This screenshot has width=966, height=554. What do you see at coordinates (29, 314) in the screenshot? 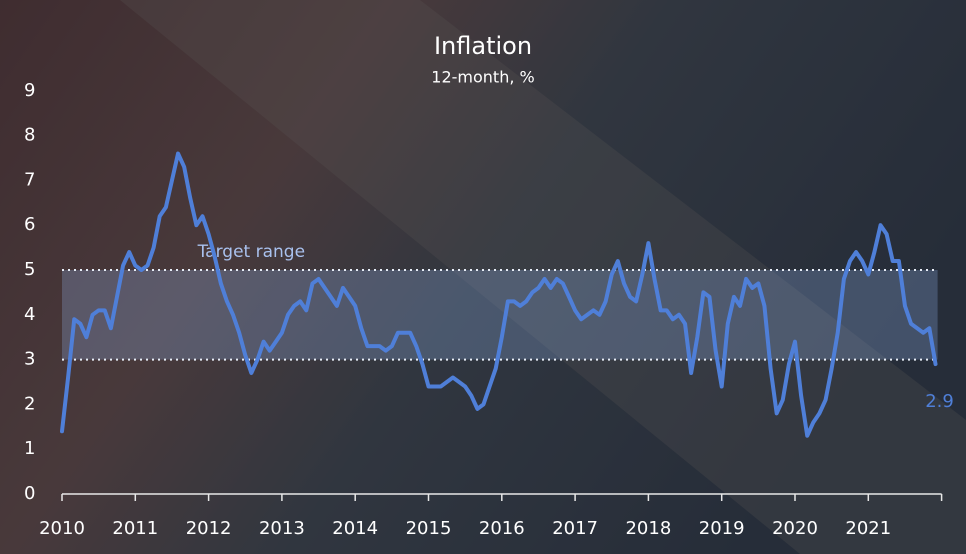
I see `y-tick-label: 4` at bounding box center [29, 314].